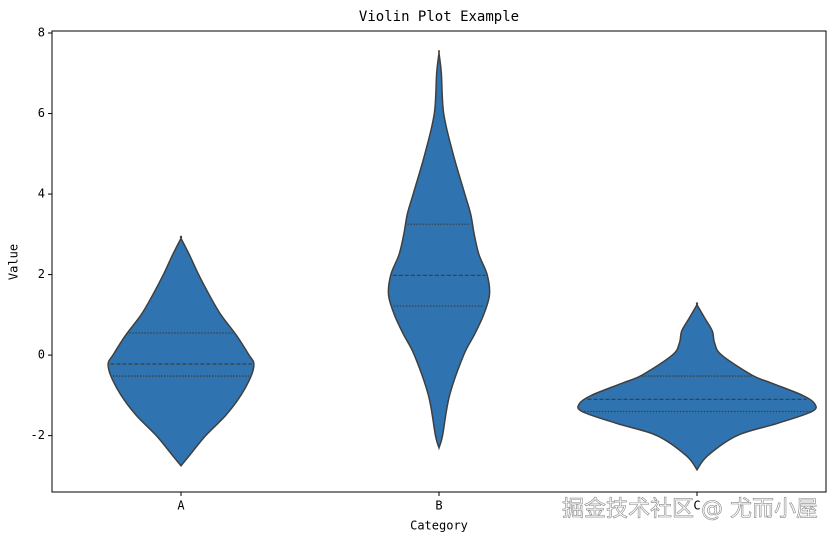 This screenshot has width=836, height=541. Describe the element at coordinates (438, 506) in the screenshot. I see `x-tick-label: B` at that location.